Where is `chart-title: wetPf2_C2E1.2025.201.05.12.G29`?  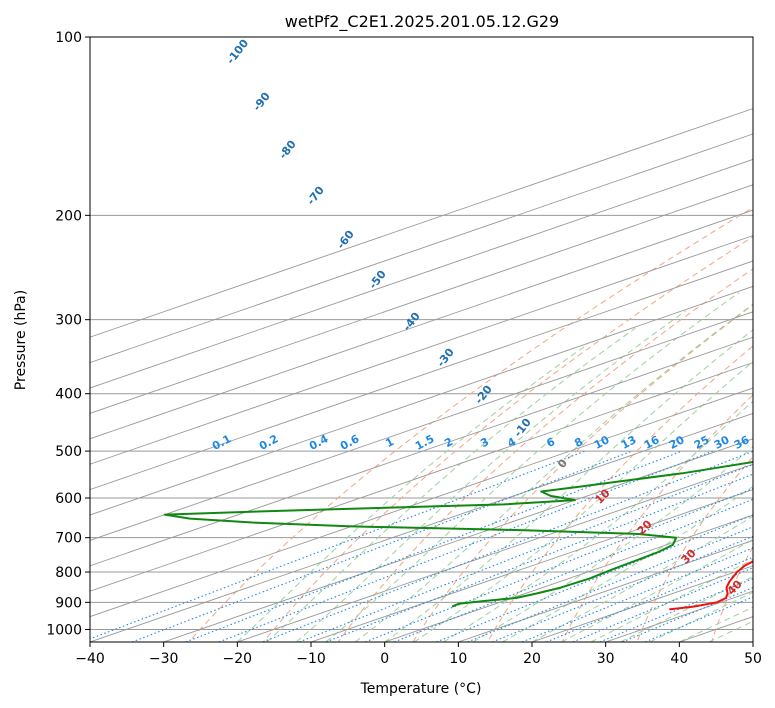
chart-title: wetPf2_C2E1.2025.201.05.12.G29 is located at coordinates (422, 22).